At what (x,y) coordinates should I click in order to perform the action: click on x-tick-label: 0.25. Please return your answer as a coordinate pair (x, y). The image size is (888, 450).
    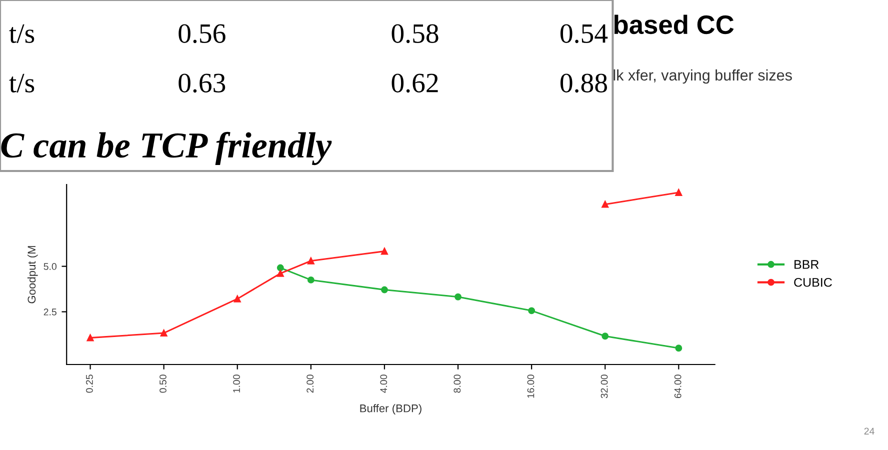
    Looking at the image, I should click on (89, 383).